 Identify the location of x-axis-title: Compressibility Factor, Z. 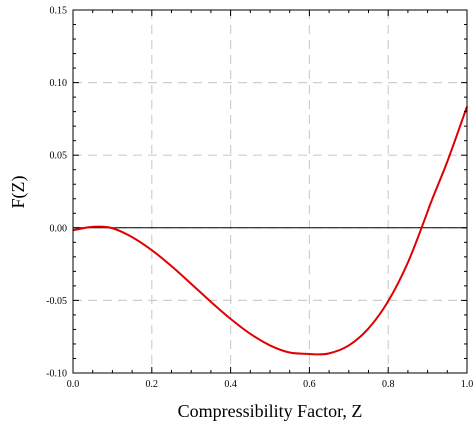
(270, 411).